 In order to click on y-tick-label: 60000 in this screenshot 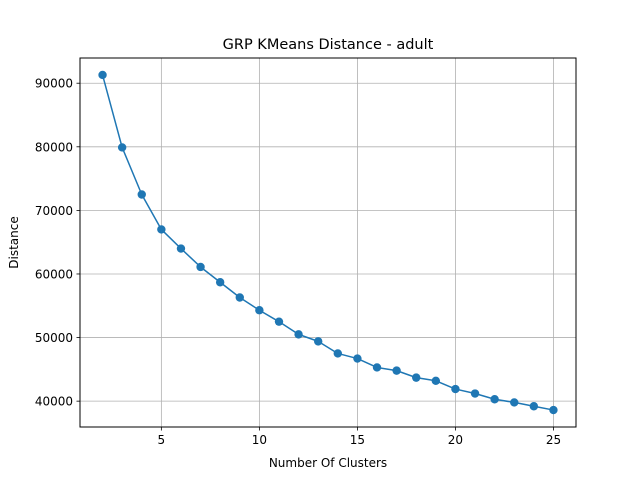, I will do `click(54, 274)`.